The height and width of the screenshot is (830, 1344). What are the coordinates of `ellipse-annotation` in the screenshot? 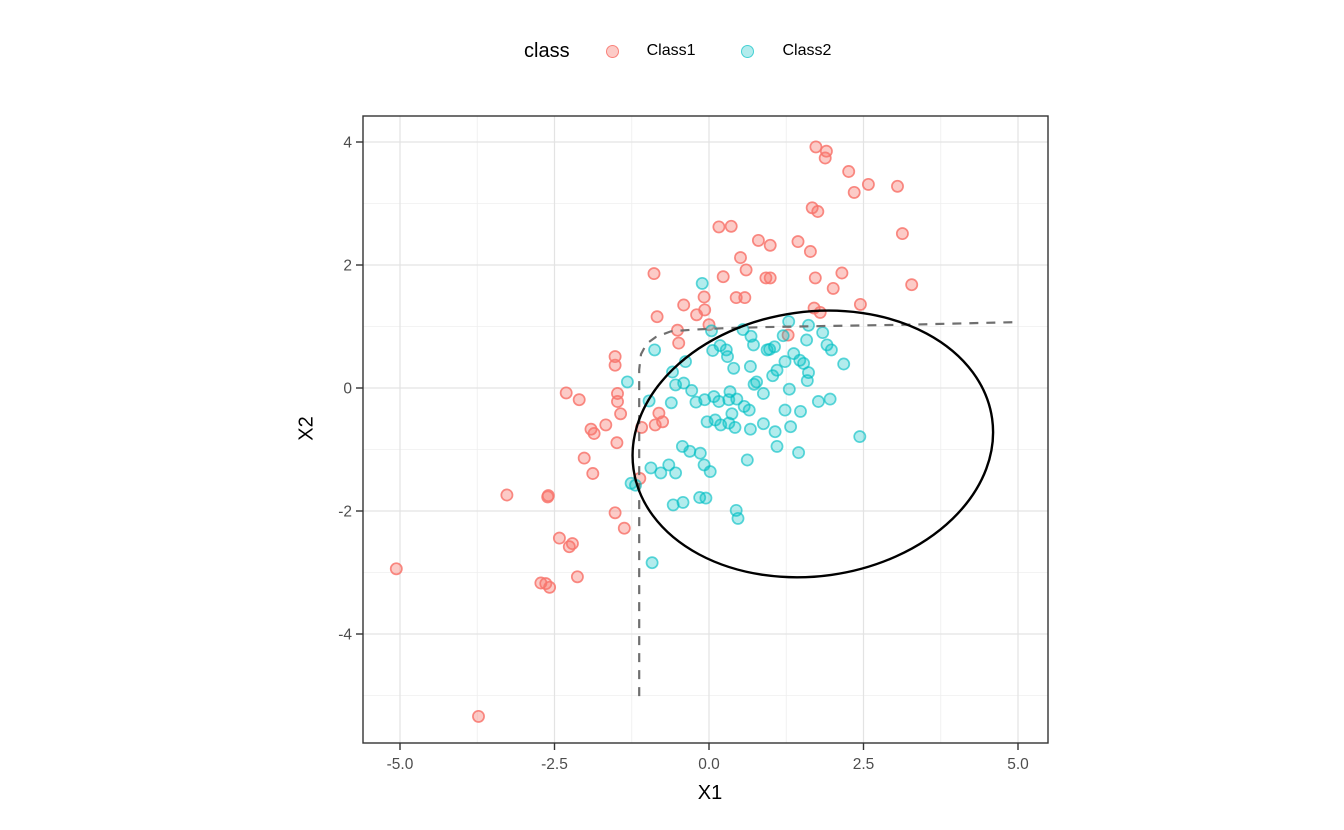 It's located at (813, 444).